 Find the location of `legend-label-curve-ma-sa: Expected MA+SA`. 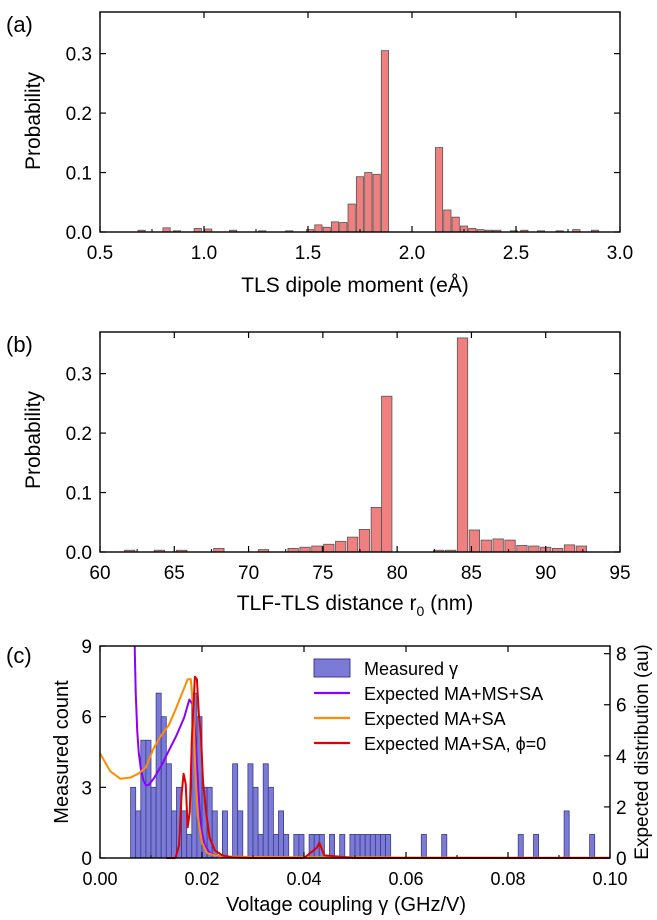

legend-label-curve-ma-sa: Expected MA+SA is located at coordinates (435, 719).